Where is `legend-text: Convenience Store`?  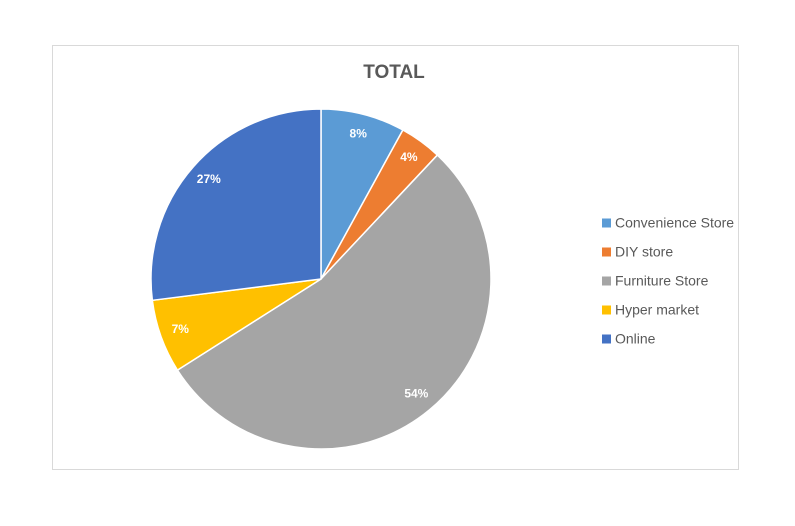
legend-text: Convenience Store is located at coordinates (674, 223).